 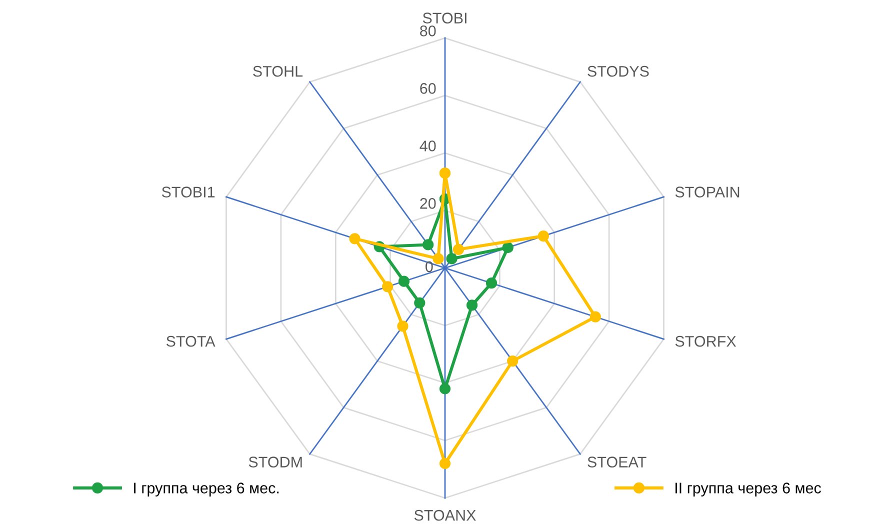 What do you see at coordinates (278, 71) in the screenshot?
I see `spoke-label: STOHL` at bounding box center [278, 71].